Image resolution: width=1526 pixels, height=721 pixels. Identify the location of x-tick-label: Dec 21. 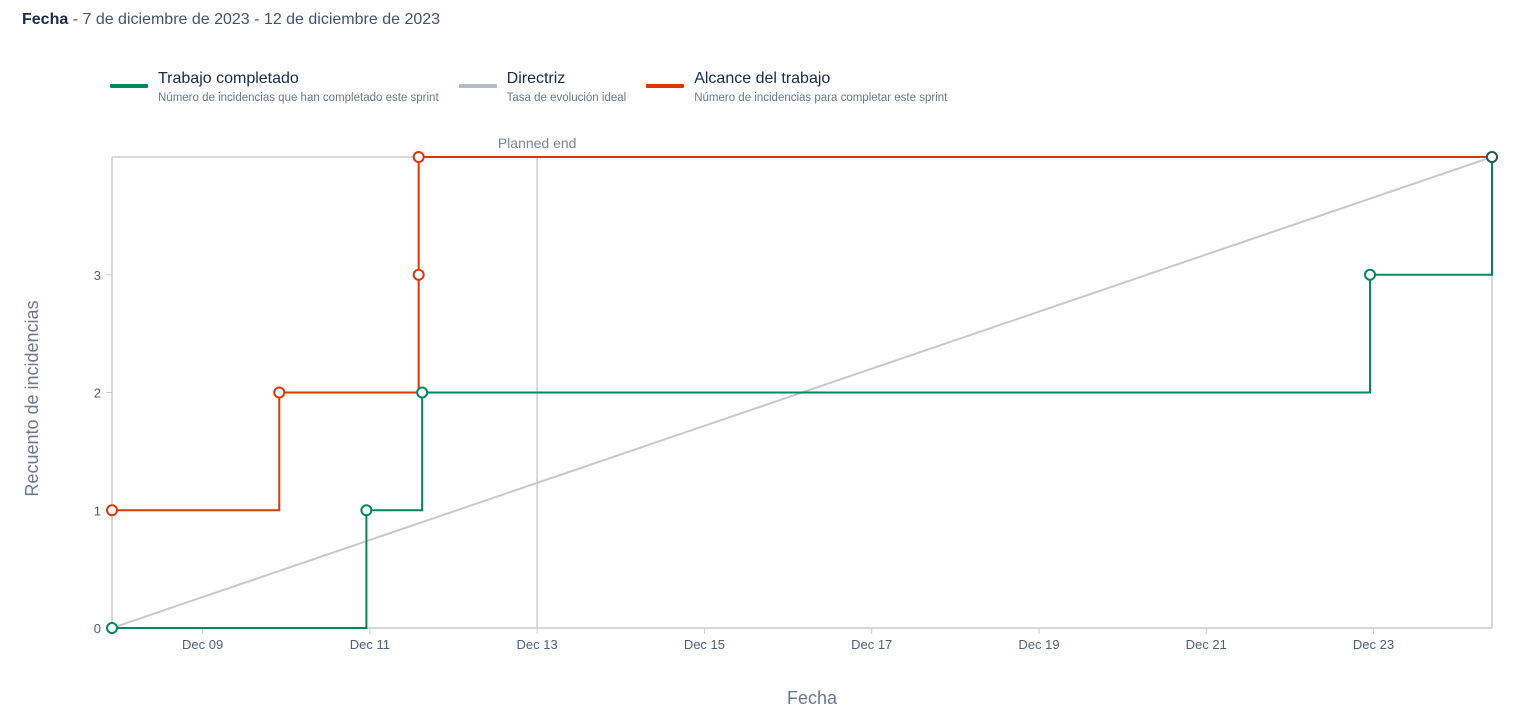
(1206, 644).